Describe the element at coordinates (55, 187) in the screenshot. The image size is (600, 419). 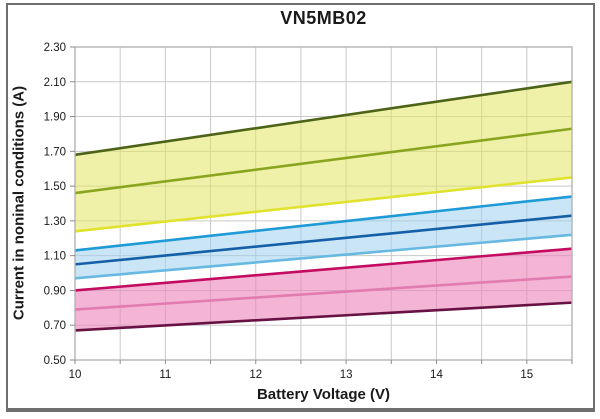
I see `y-tick-label: 1.50` at that location.